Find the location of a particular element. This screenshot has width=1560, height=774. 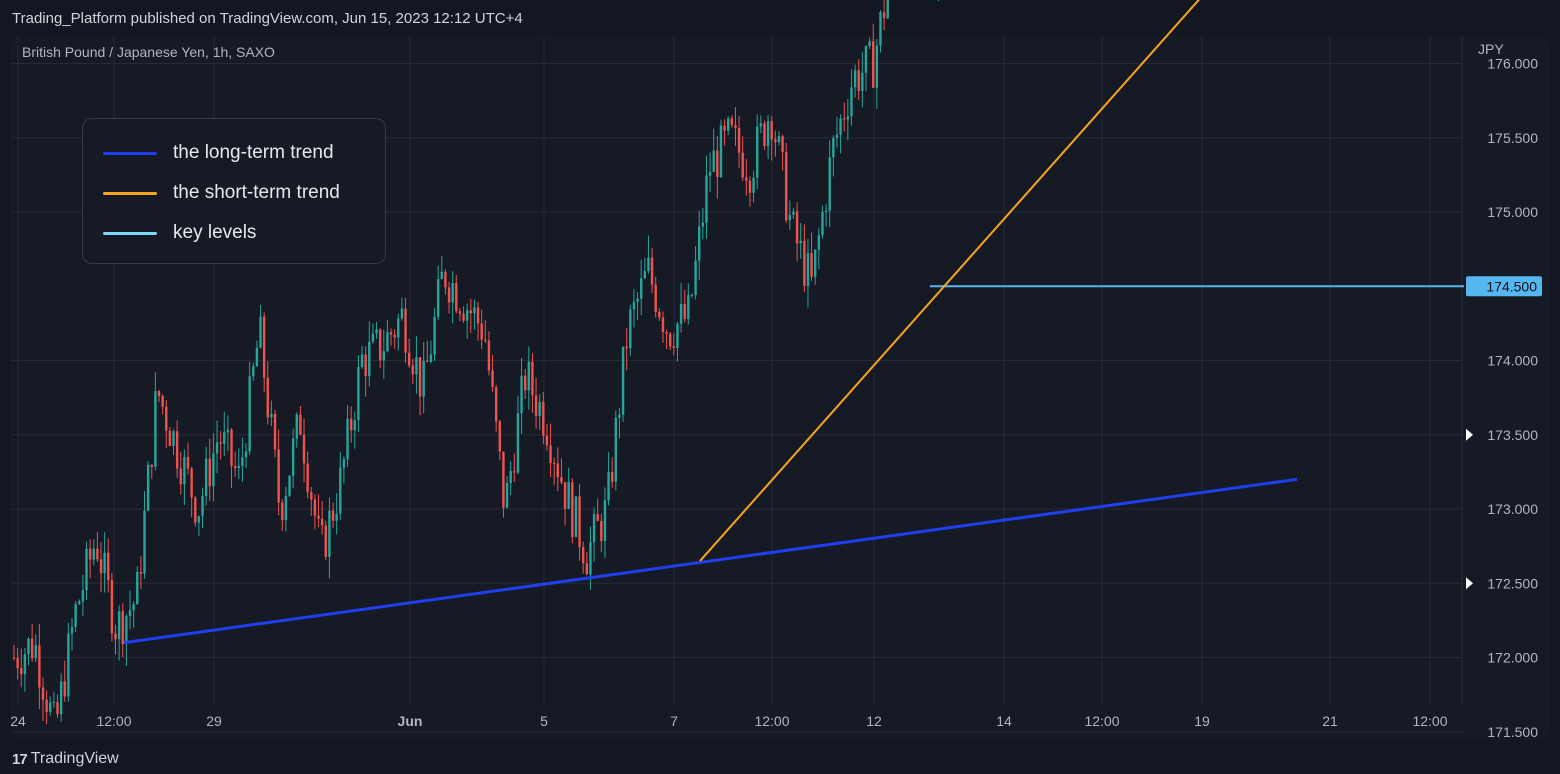

key-level-badge: 174.500 is located at coordinates (1504, 286).